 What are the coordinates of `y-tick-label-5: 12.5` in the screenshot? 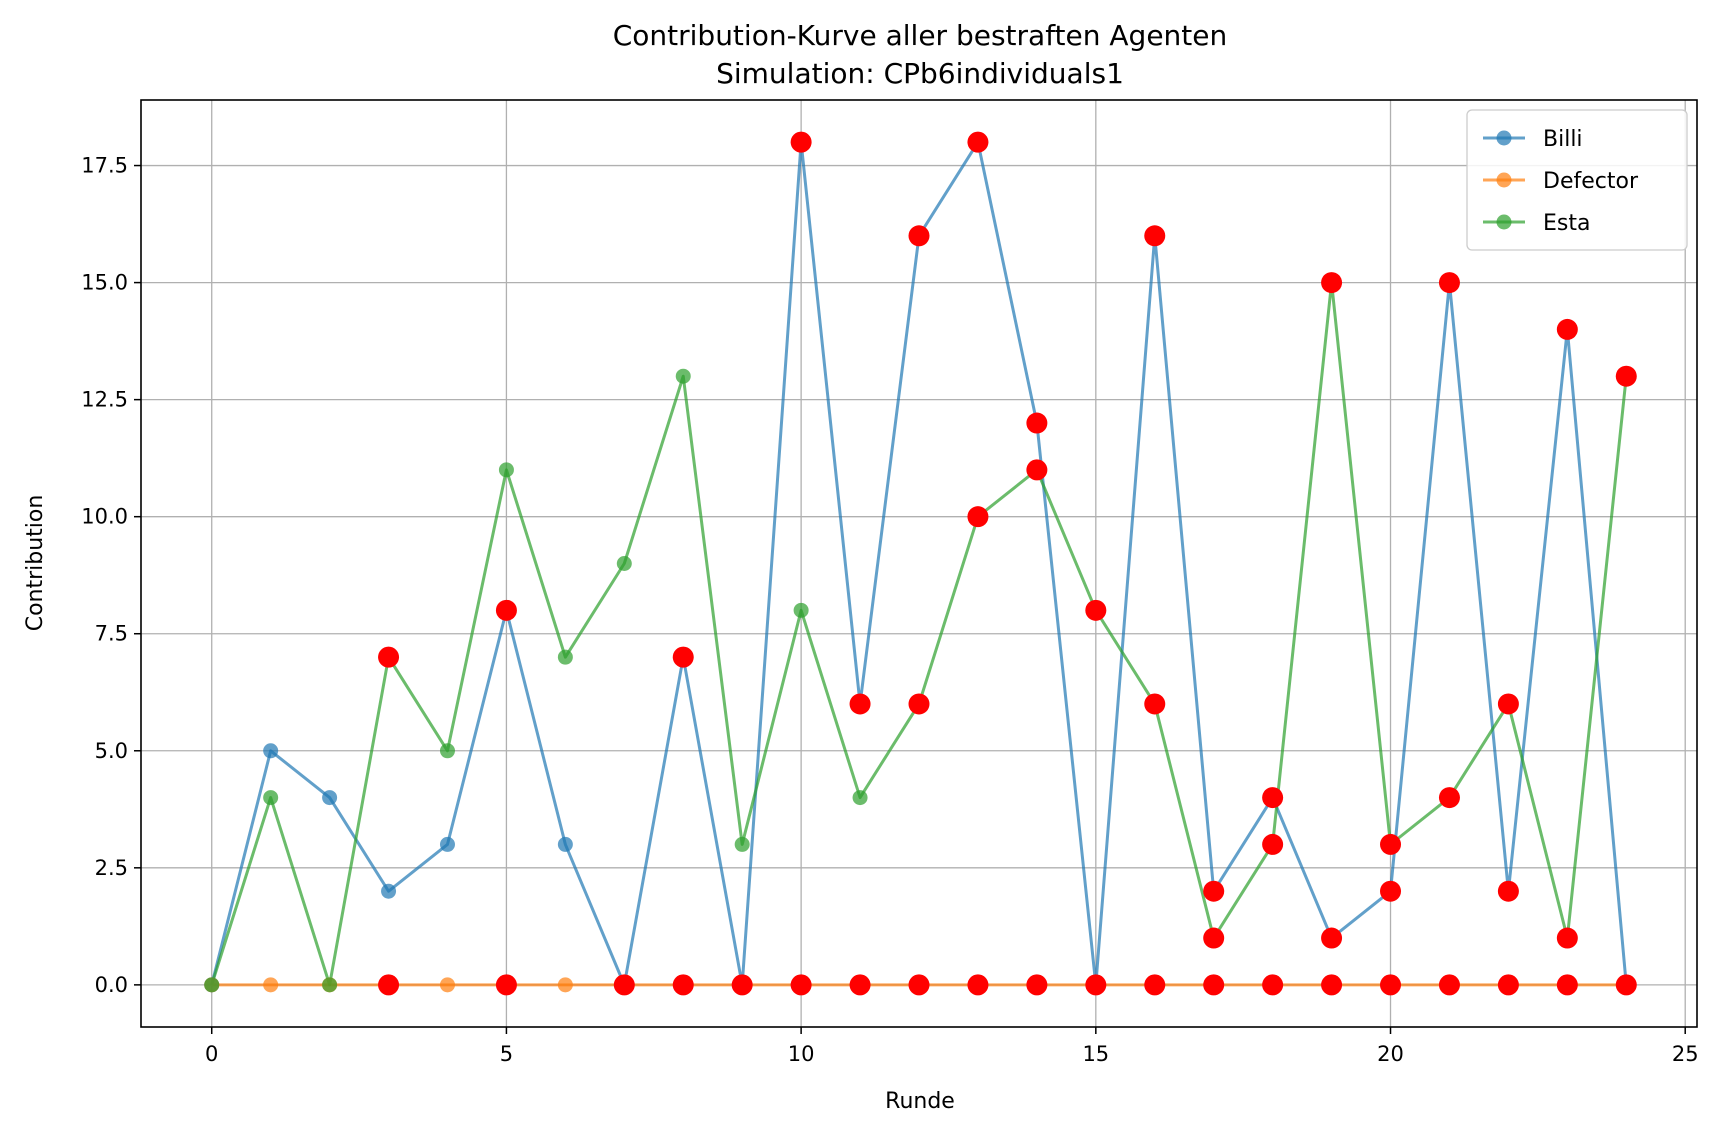 It's located at (104, 400).